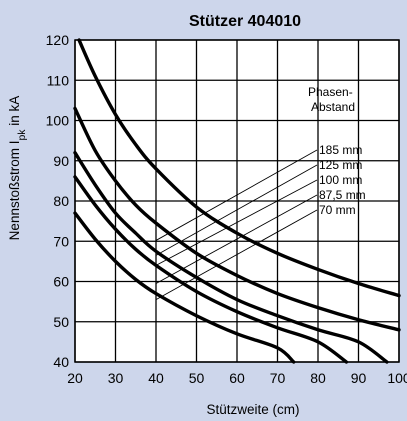 Image resolution: width=407 pixels, height=421 pixels. What do you see at coordinates (61, 282) in the screenshot?
I see `y-tick-2: 60` at bounding box center [61, 282].